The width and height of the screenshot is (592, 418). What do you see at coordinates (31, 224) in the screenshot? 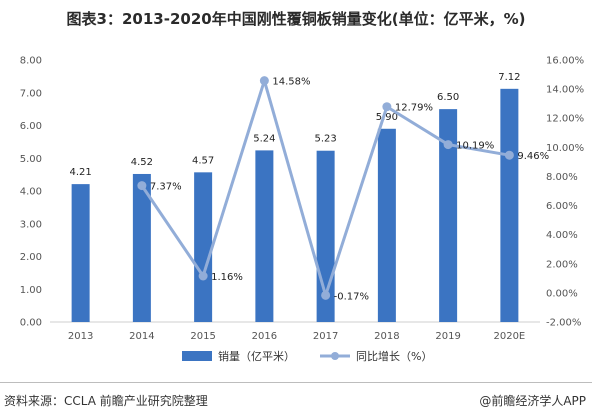
I see `y-left-tick-label: 3.00` at bounding box center [31, 224].